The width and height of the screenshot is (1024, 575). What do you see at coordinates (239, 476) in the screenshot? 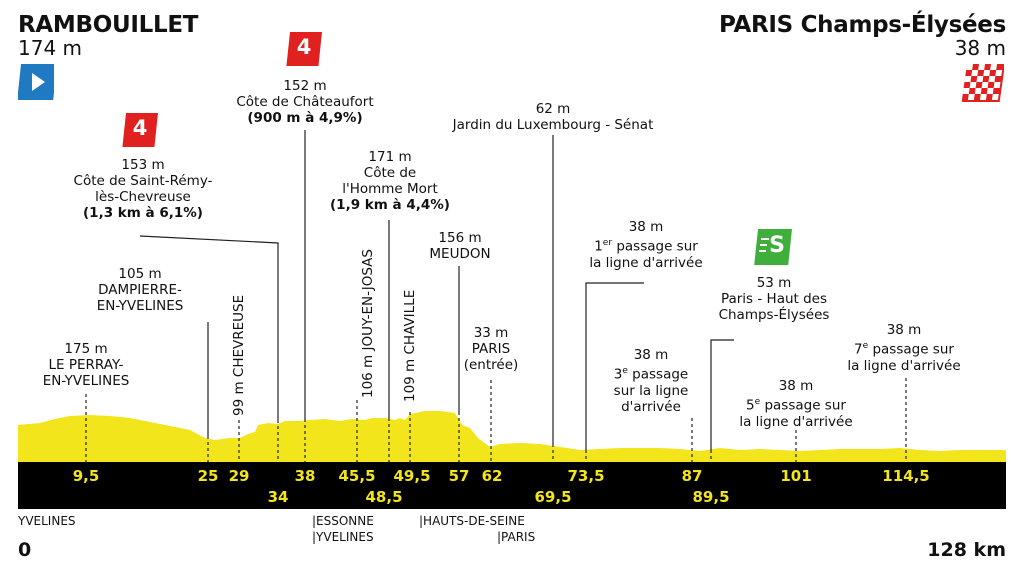
I see `km-marker: 29` at bounding box center [239, 476].